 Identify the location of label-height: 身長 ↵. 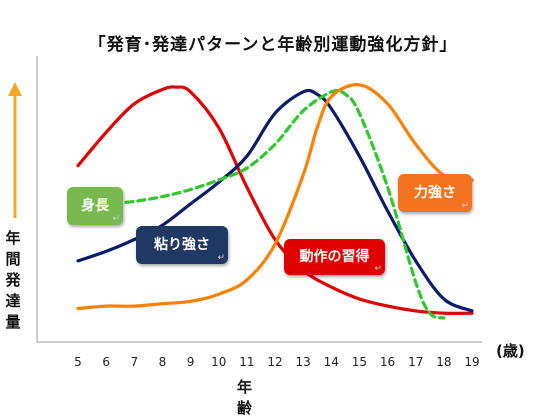
(95, 206).